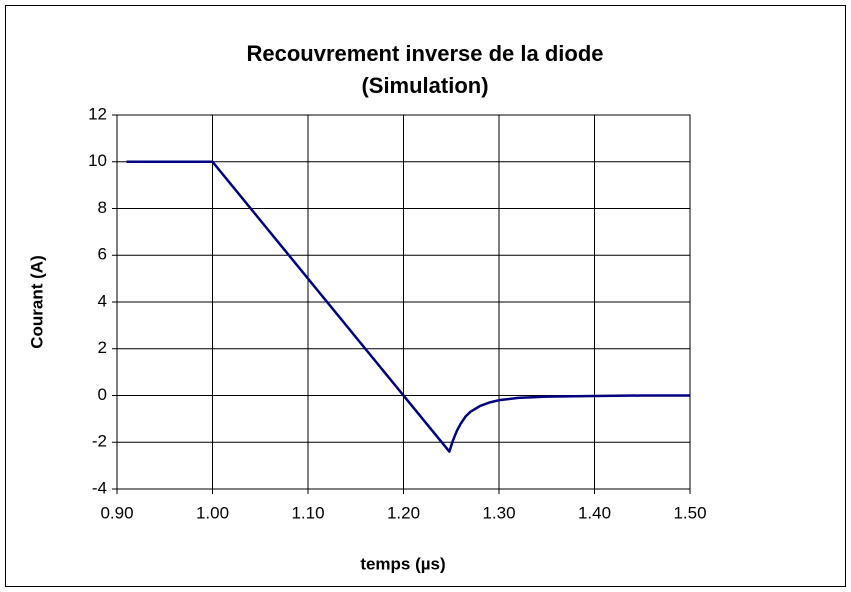 Image resolution: width=851 pixels, height=592 pixels. What do you see at coordinates (594, 512) in the screenshot?
I see `x-tick-label: 1.40` at bounding box center [594, 512].